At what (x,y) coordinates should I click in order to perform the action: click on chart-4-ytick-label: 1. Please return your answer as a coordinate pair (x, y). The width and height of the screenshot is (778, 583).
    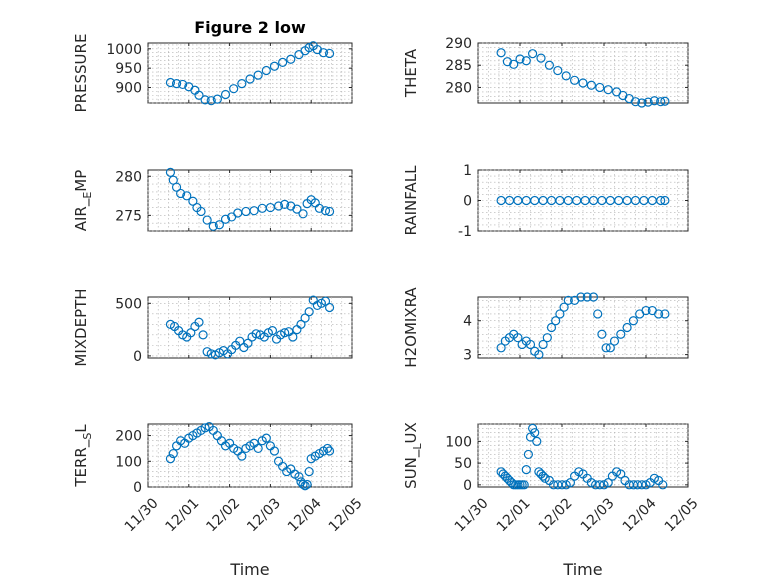
    Looking at the image, I should click on (467, 171).